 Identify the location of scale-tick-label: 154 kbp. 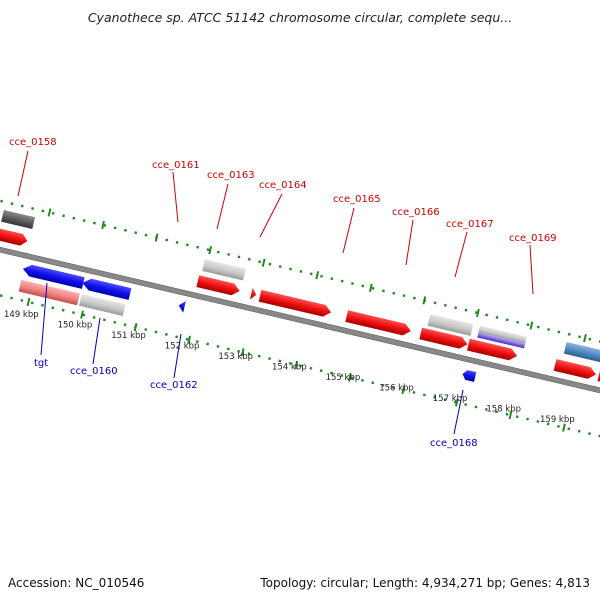
(289, 368).